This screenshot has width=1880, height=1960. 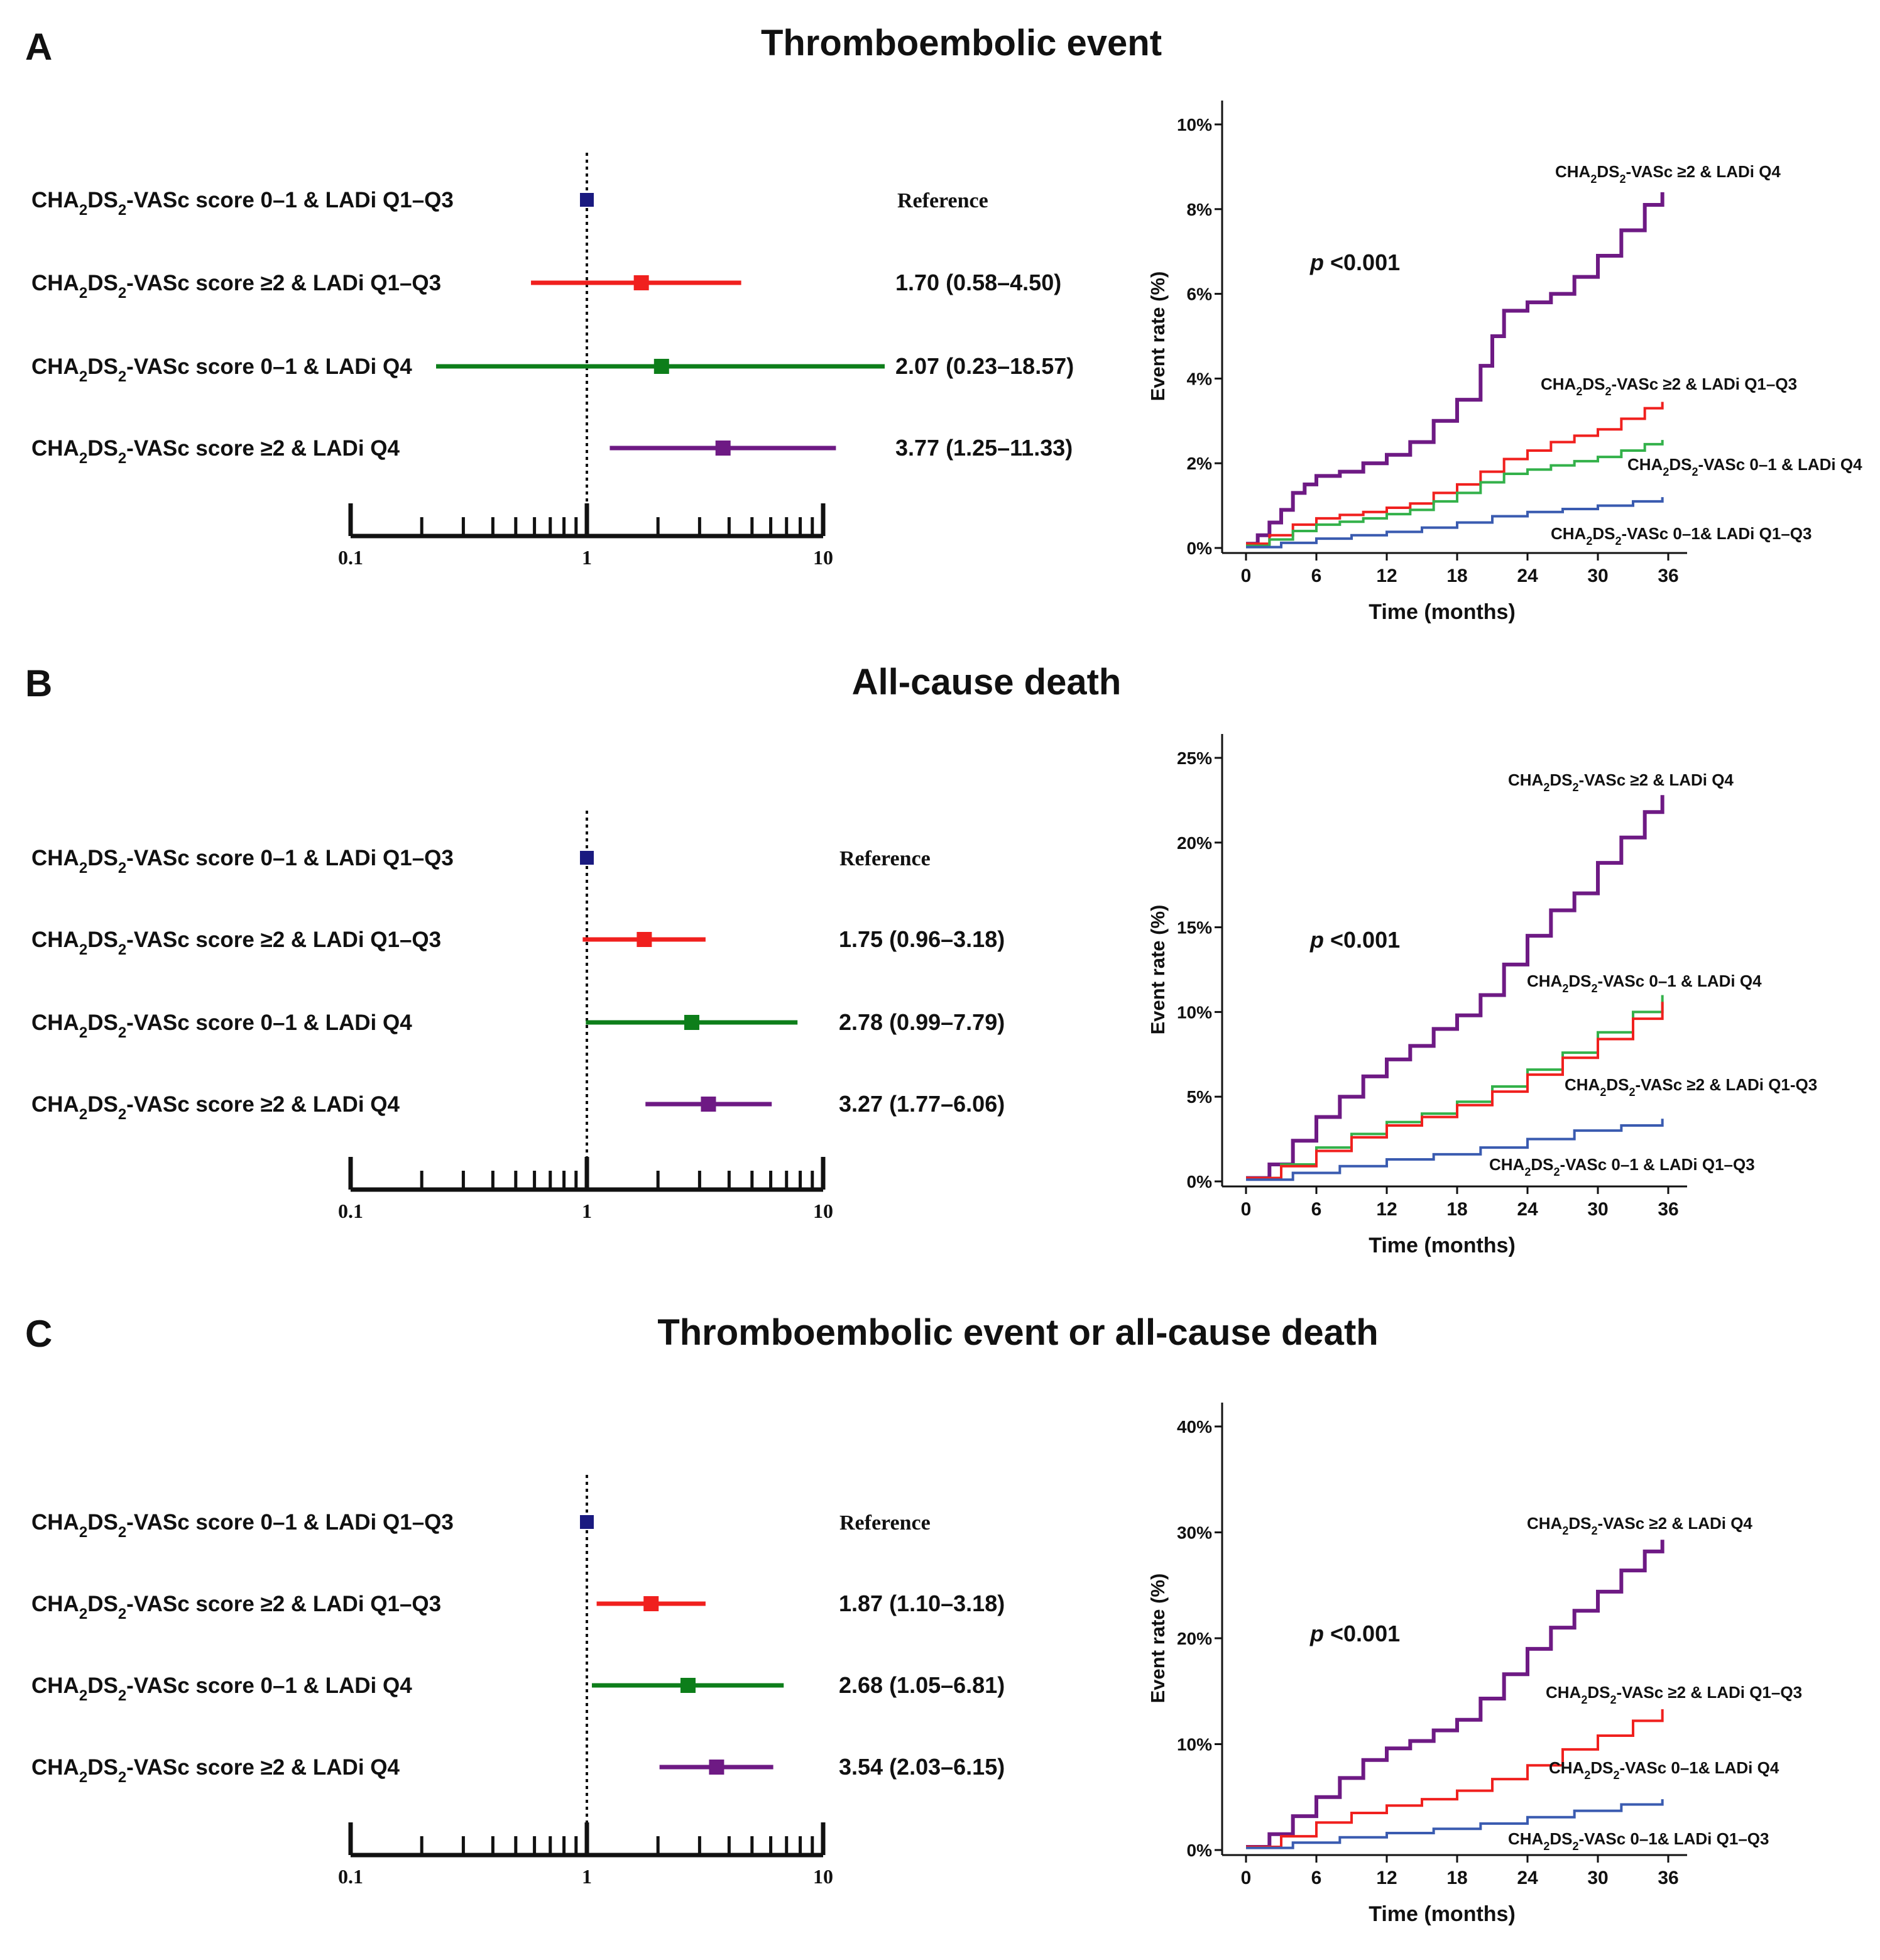 What do you see at coordinates (1527, 1878) in the screenshot?
I see `km-x-tick-label: 24` at bounding box center [1527, 1878].